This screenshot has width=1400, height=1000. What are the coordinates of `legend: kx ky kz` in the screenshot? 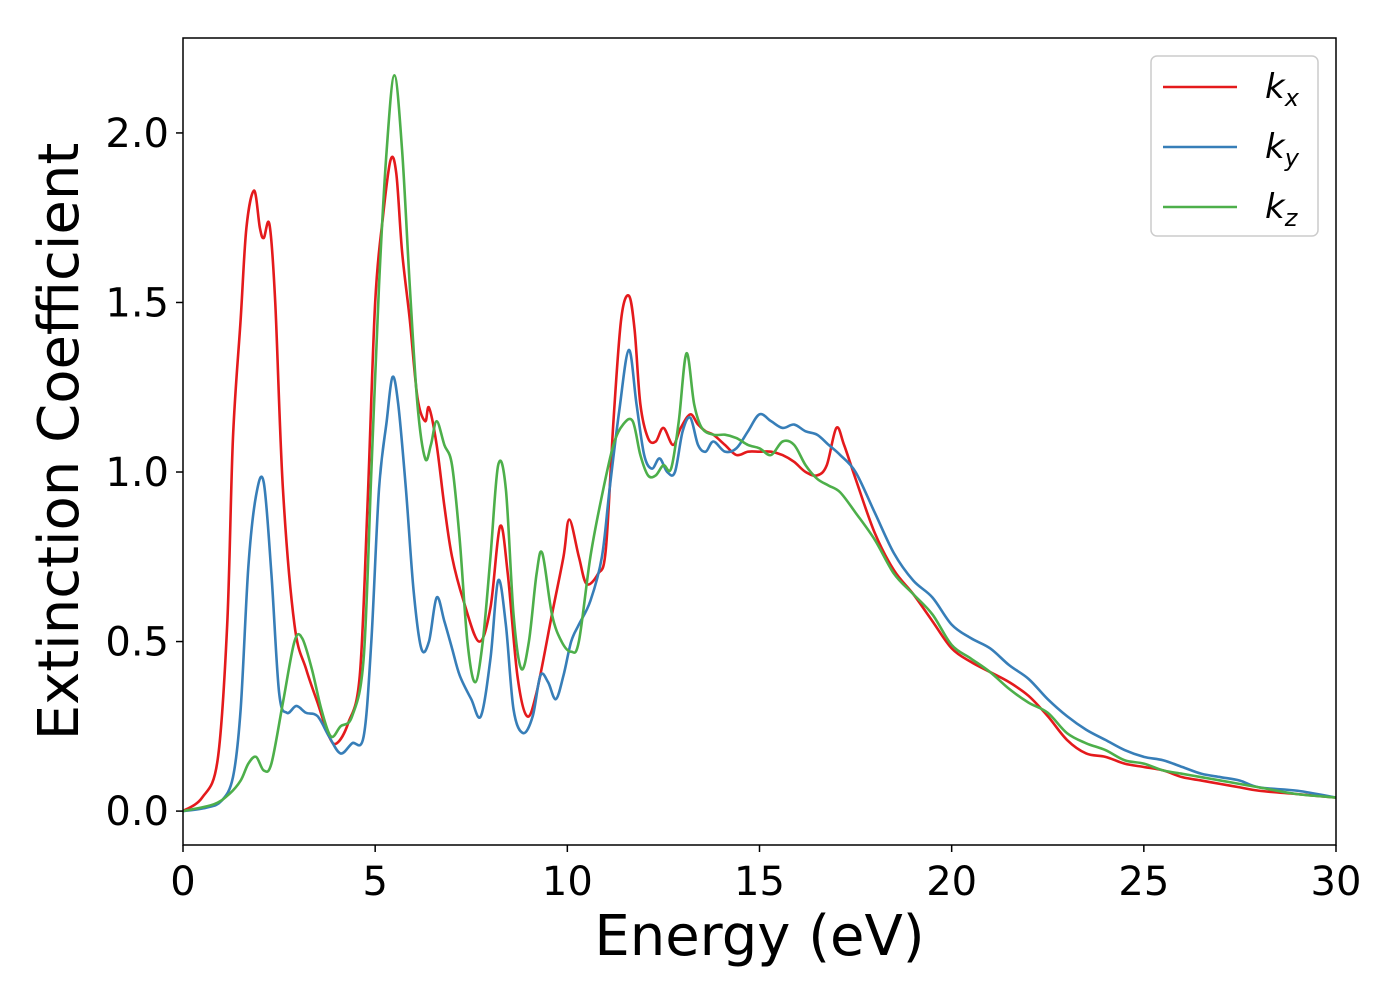 It's located at (1234, 146).